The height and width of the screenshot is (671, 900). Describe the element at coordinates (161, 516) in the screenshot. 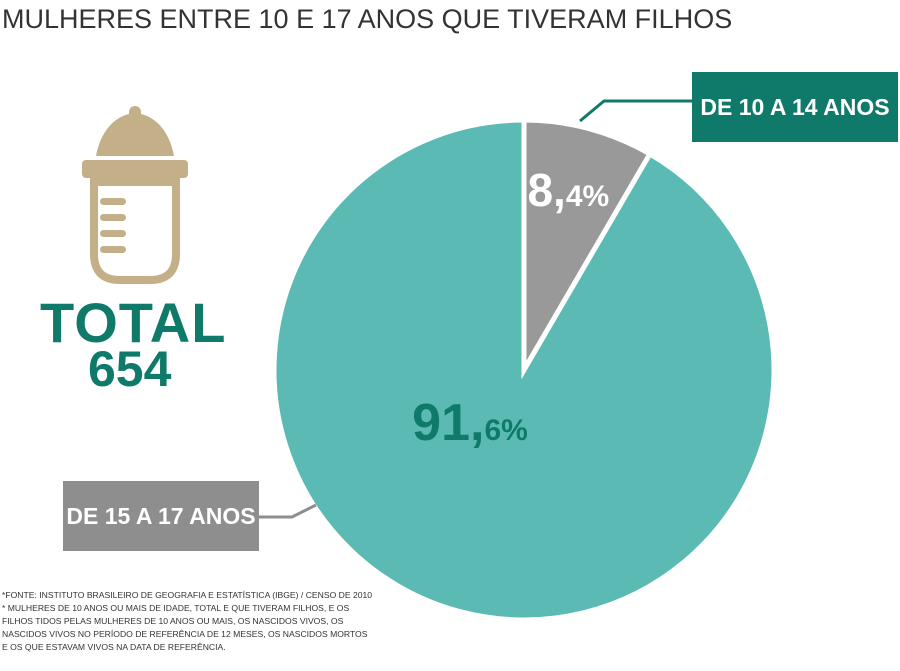

I see `slice-label-15-17: DE 15 A 17 ANOS` at that location.